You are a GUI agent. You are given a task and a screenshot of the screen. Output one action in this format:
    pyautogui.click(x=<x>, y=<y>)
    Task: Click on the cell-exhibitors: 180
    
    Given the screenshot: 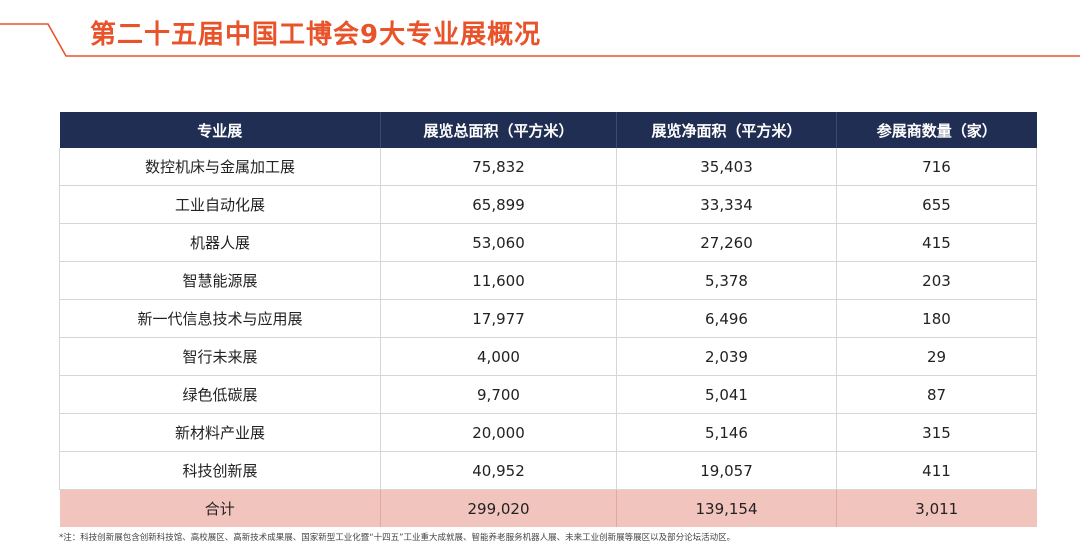 What is the action you would take?
    pyautogui.click(x=936, y=318)
    